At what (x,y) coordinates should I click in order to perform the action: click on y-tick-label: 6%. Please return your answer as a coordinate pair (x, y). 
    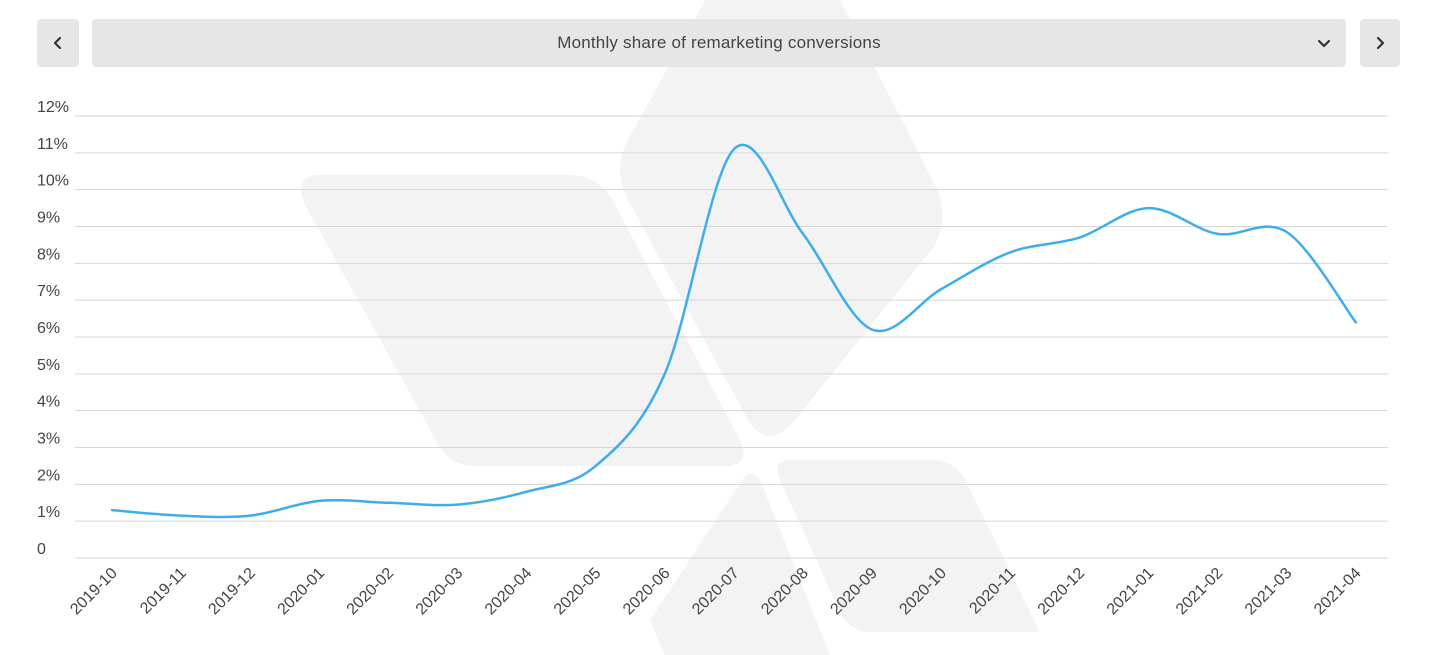
    Looking at the image, I should click on (48, 328).